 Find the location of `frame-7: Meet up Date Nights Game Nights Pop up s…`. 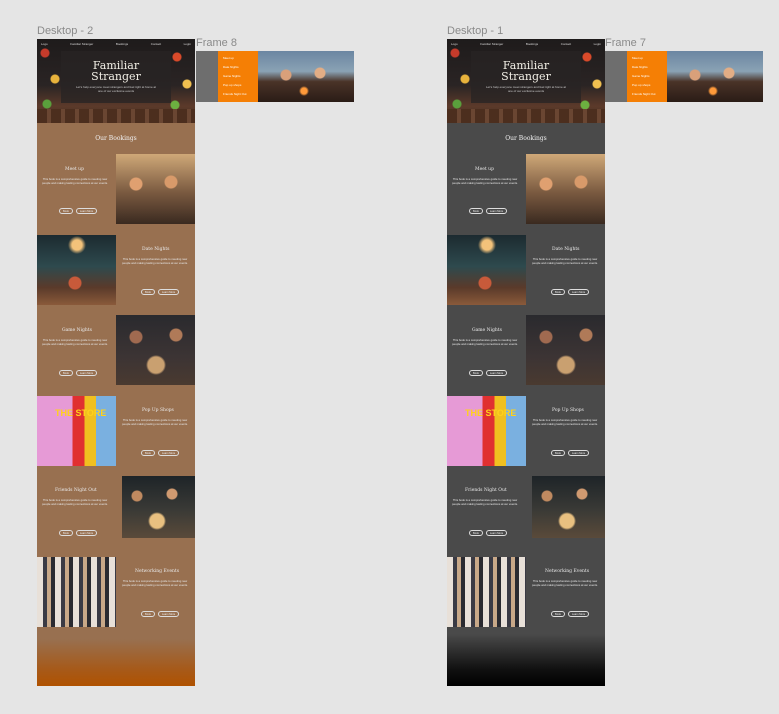

frame-7: Meet up Date Nights Game Nights Pop up s… is located at coordinates (684, 76).